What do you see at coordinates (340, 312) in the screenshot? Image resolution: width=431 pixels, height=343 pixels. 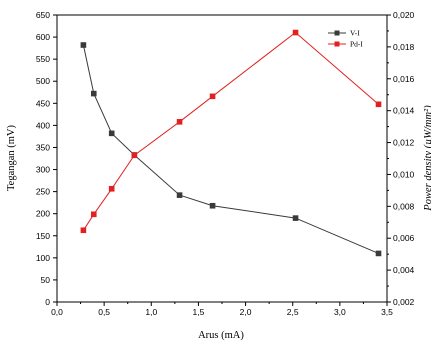 I see `x-tick-label: 3,0` at bounding box center [340, 312].